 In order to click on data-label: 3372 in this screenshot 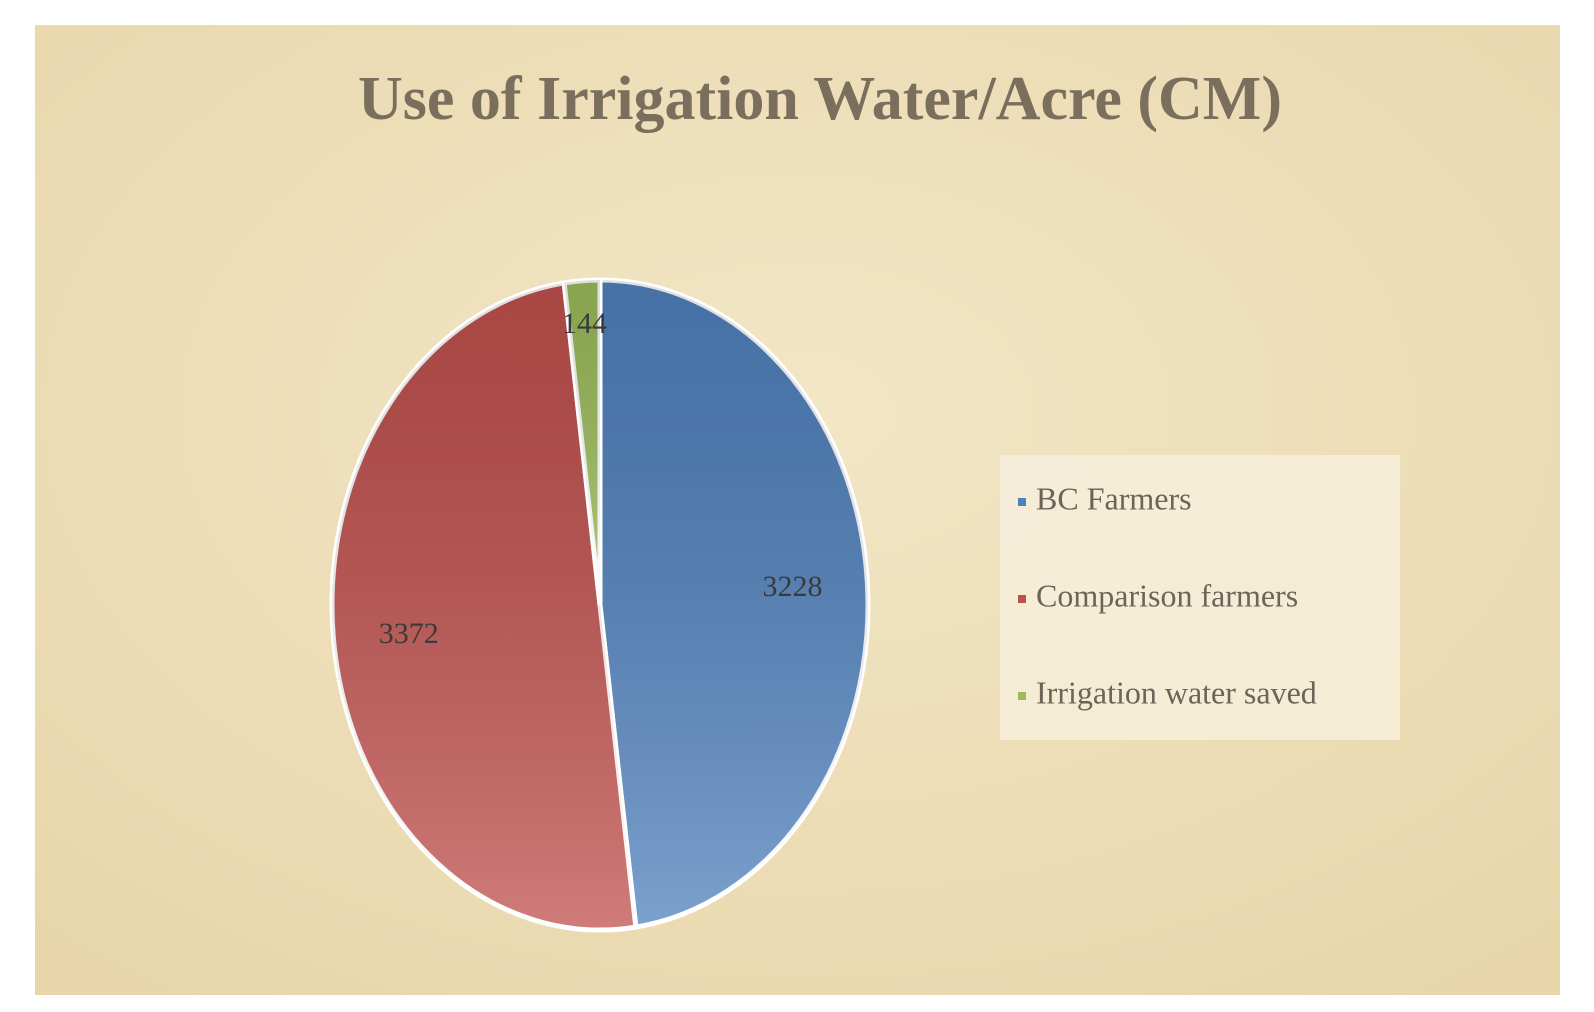, I will do `click(409, 633)`.